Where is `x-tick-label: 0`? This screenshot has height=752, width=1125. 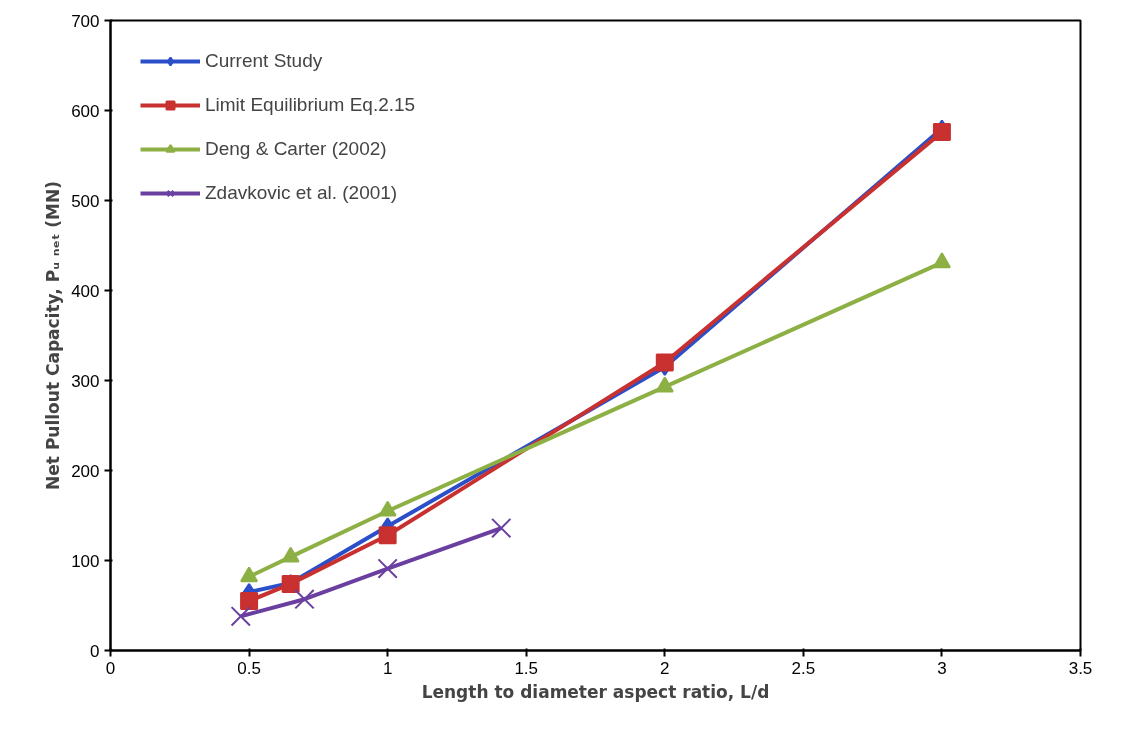
x-tick-label: 0 is located at coordinates (110, 668).